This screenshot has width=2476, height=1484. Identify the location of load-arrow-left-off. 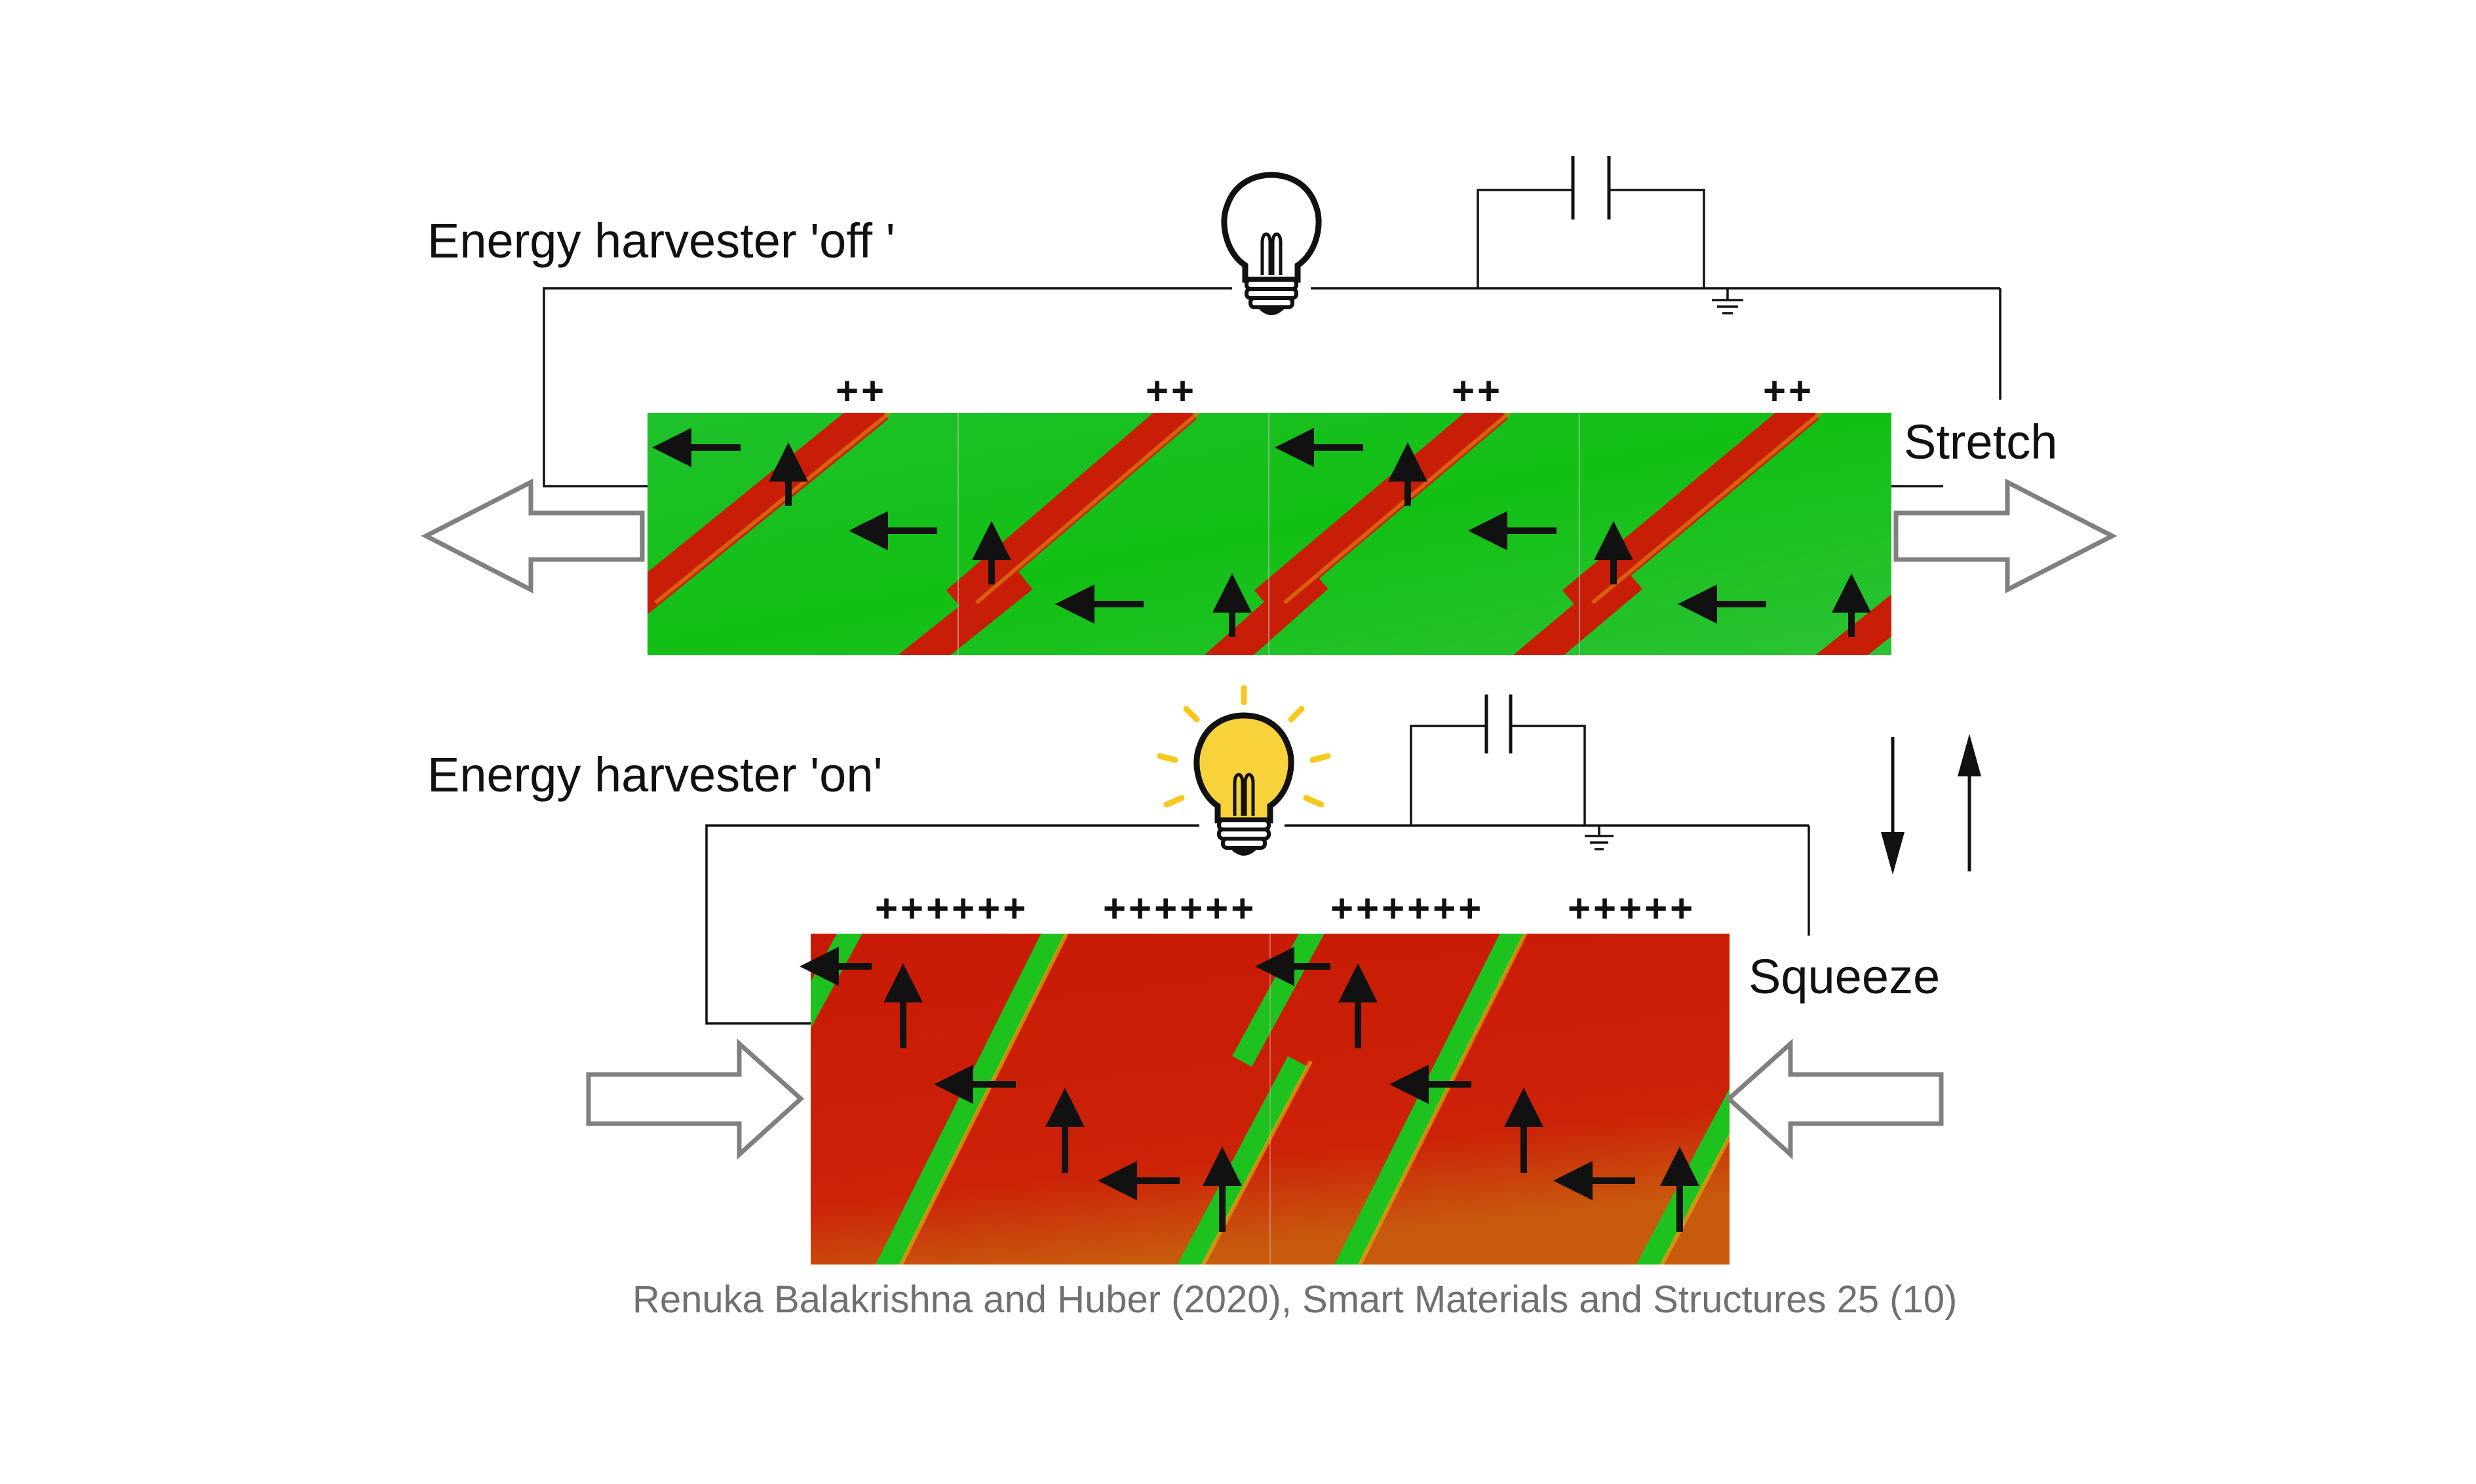
(533, 536).